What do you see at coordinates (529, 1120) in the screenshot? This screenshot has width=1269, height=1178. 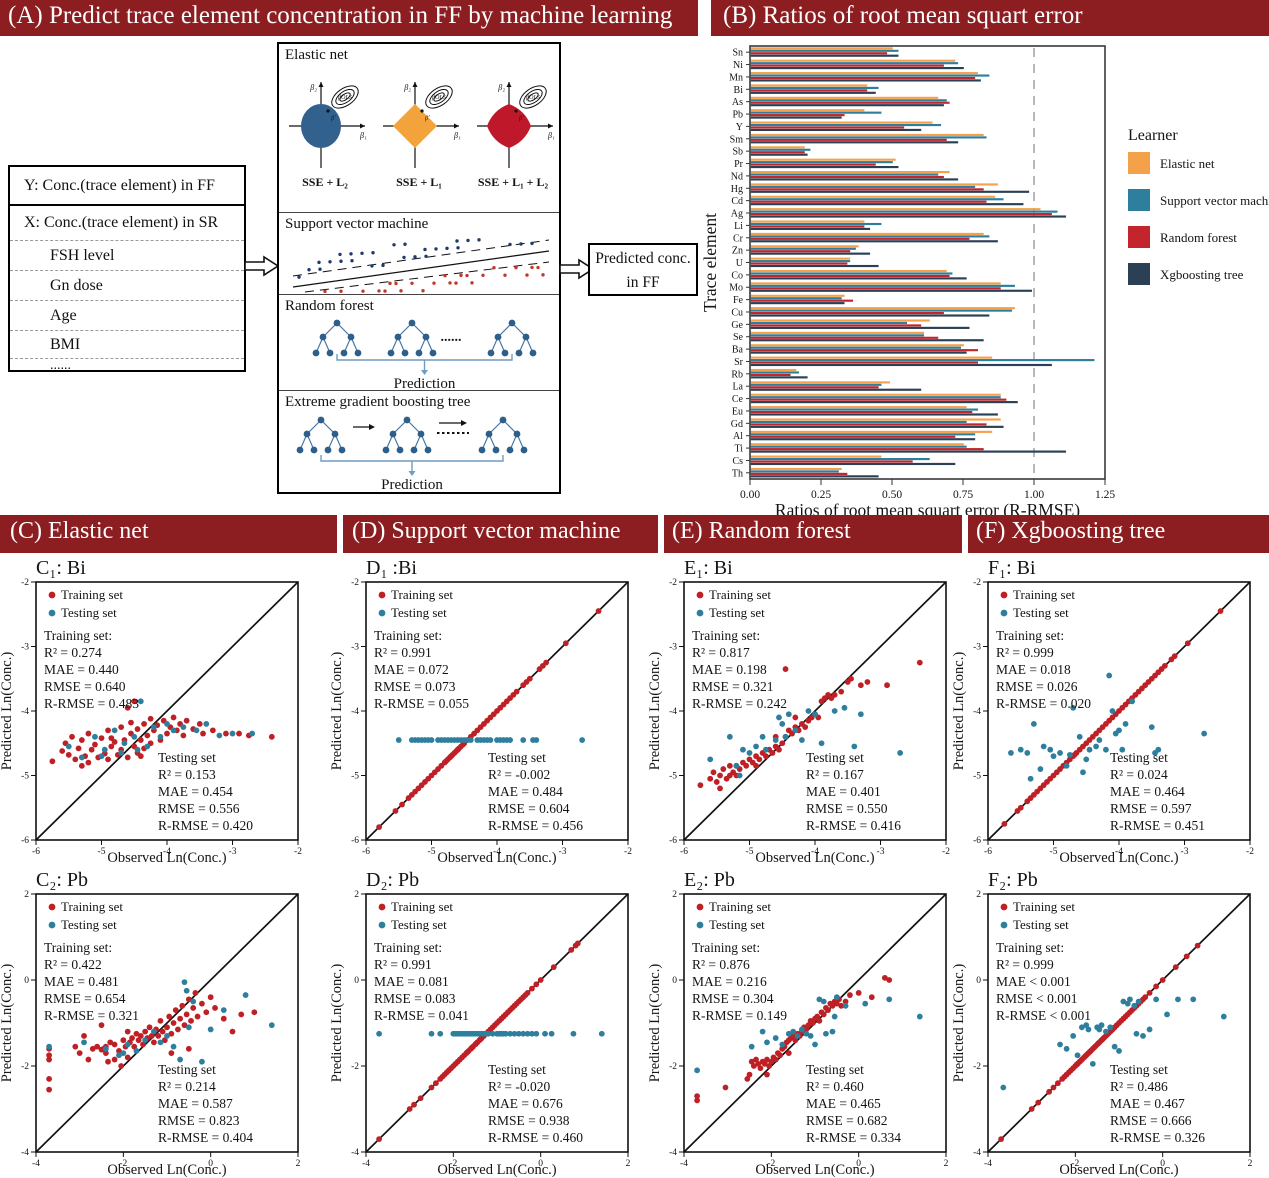 I see `testing-stats-line: RMSE = 0.938` at bounding box center [529, 1120].